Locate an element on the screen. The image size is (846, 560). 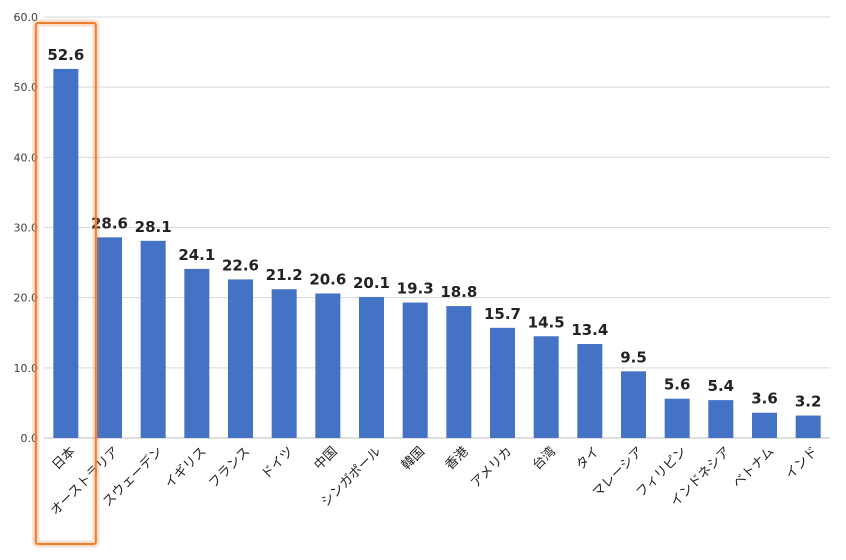
data-label: 3.2 is located at coordinates (808, 402).